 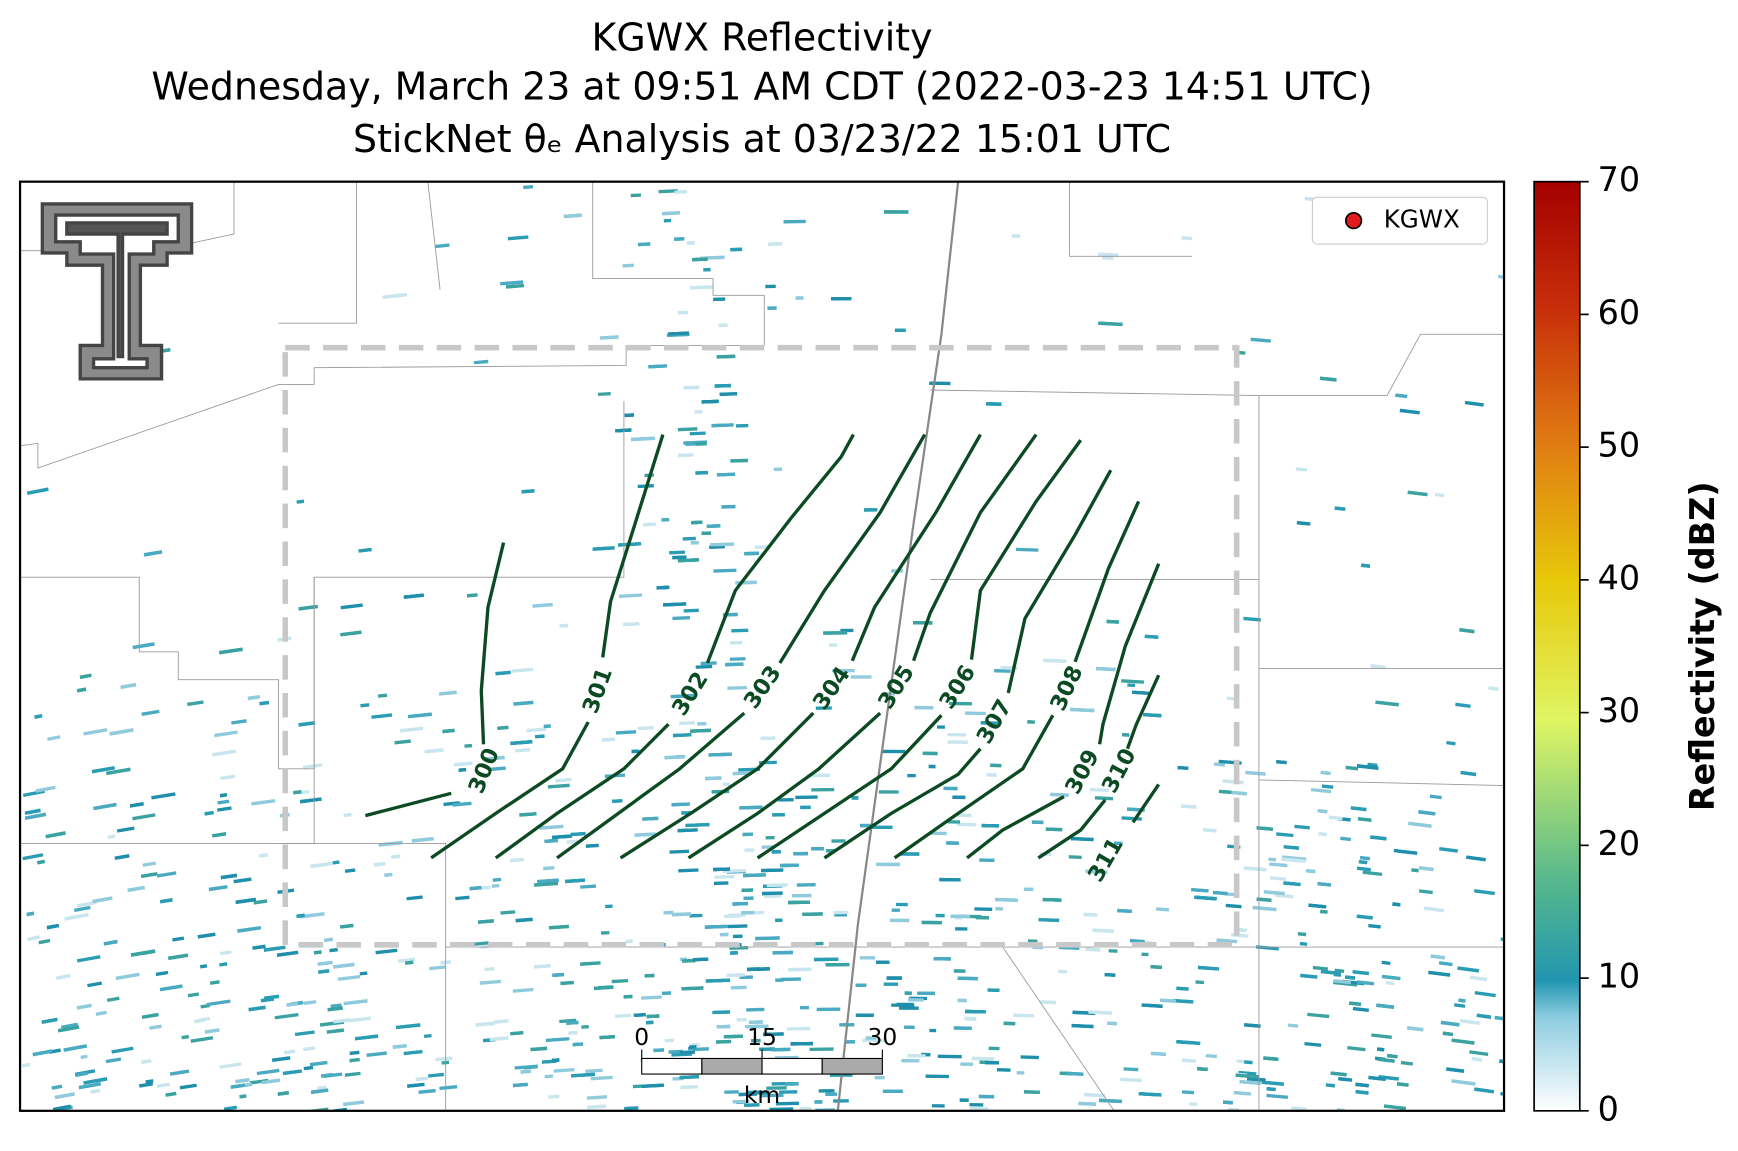 What do you see at coordinates (117, 291) in the screenshot?
I see `logo` at bounding box center [117, 291].